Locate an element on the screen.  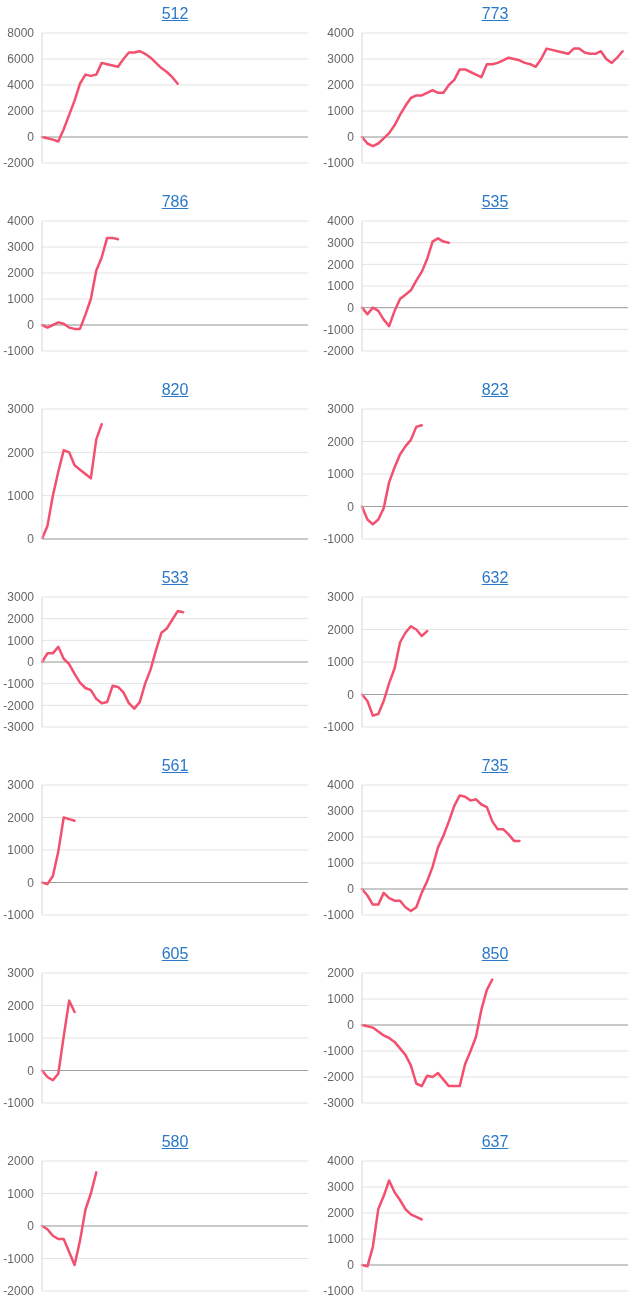
chart-title: 786 is located at coordinates (175, 201).